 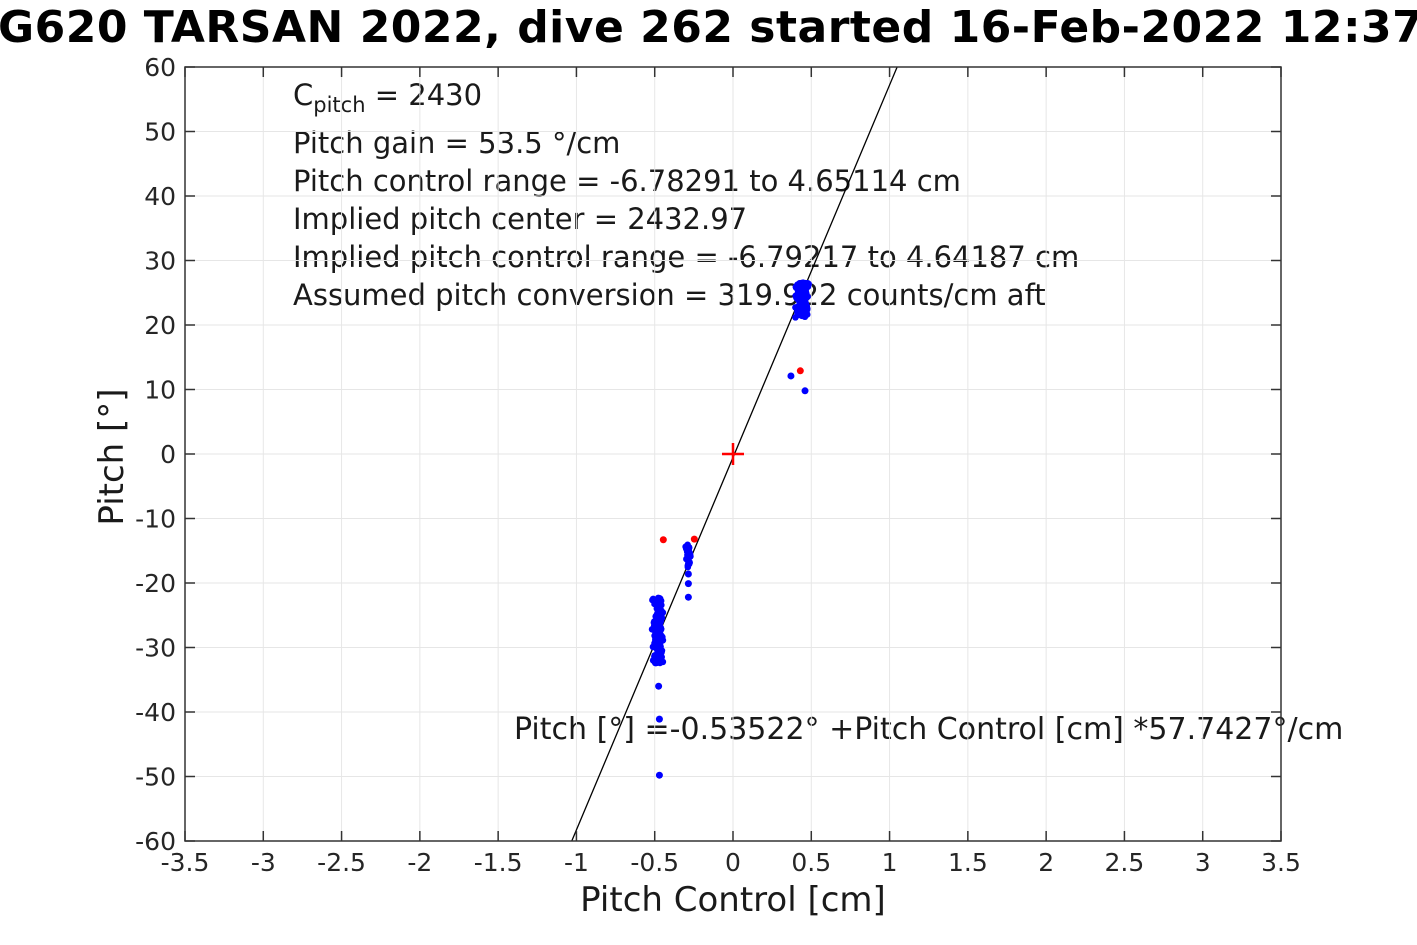 What do you see at coordinates (185, 862) in the screenshot?
I see `x-tick-label: -3.5` at bounding box center [185, 862].